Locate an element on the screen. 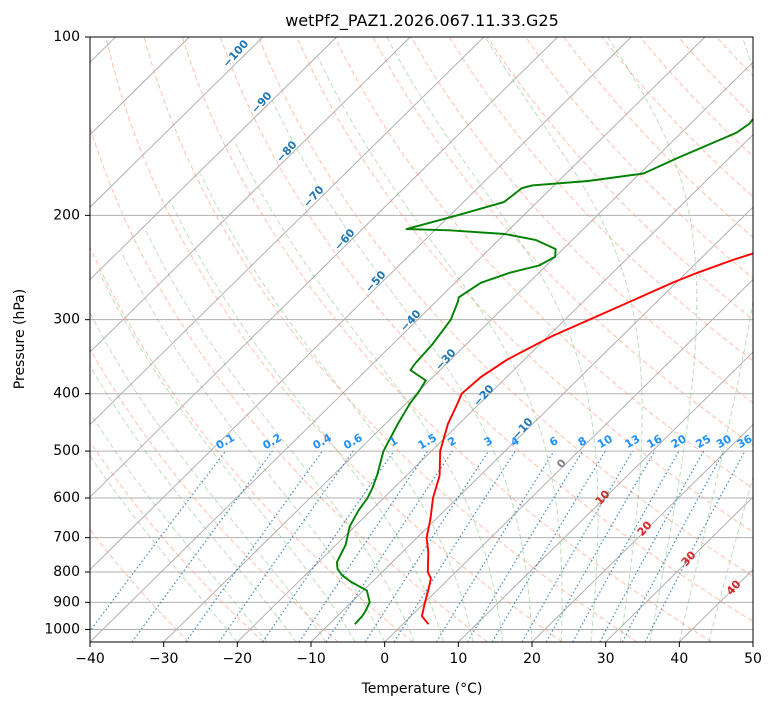 The image size is (775, 708). y-tick-label: 300 is located at coordinates (66, 320).